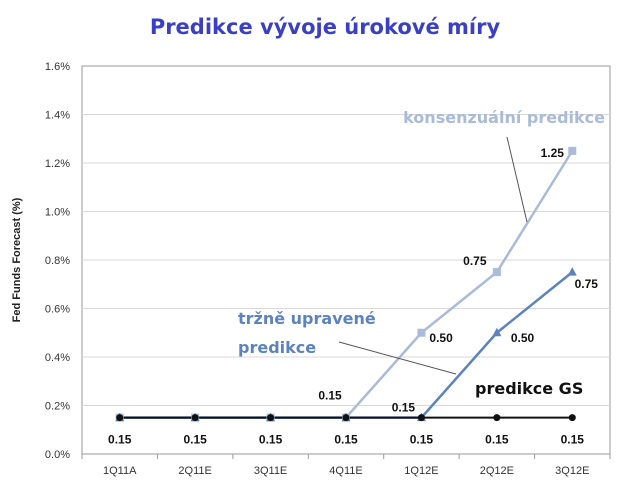 The image size is (640, 496). What do you see at coordinates (529, 388) in the screenshot?
I see `annotation-gs: predikce GS` at bounding box center [529, 388].